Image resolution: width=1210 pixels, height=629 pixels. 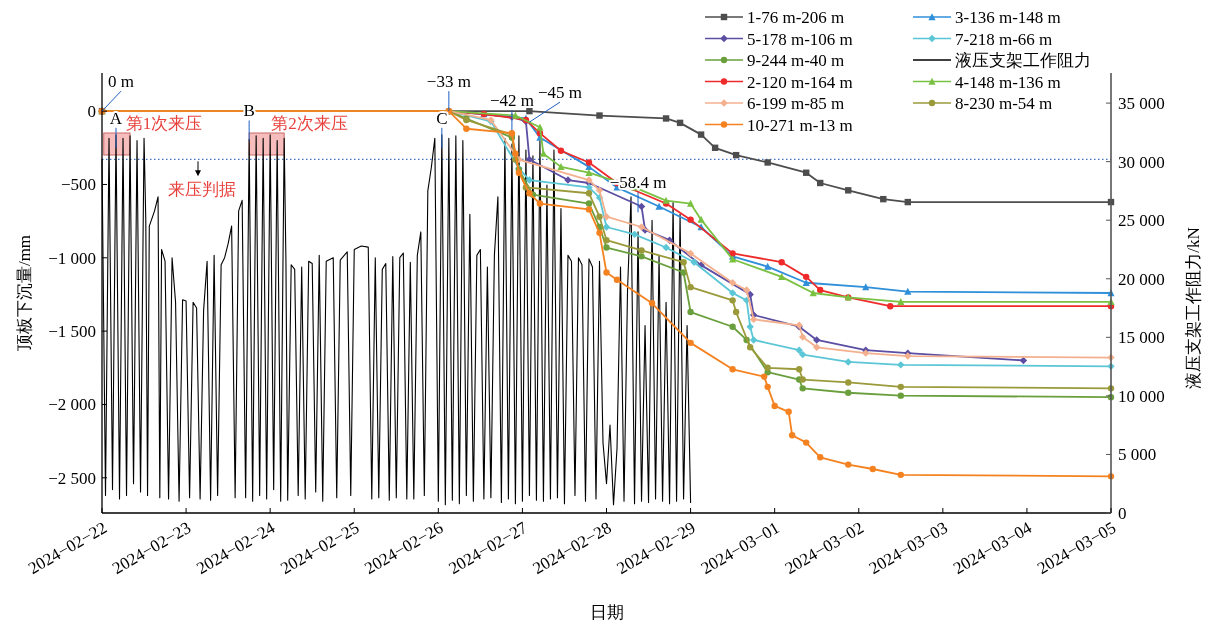 I want to click on y-tick-label: −1 500, so click(x=72, y=332).